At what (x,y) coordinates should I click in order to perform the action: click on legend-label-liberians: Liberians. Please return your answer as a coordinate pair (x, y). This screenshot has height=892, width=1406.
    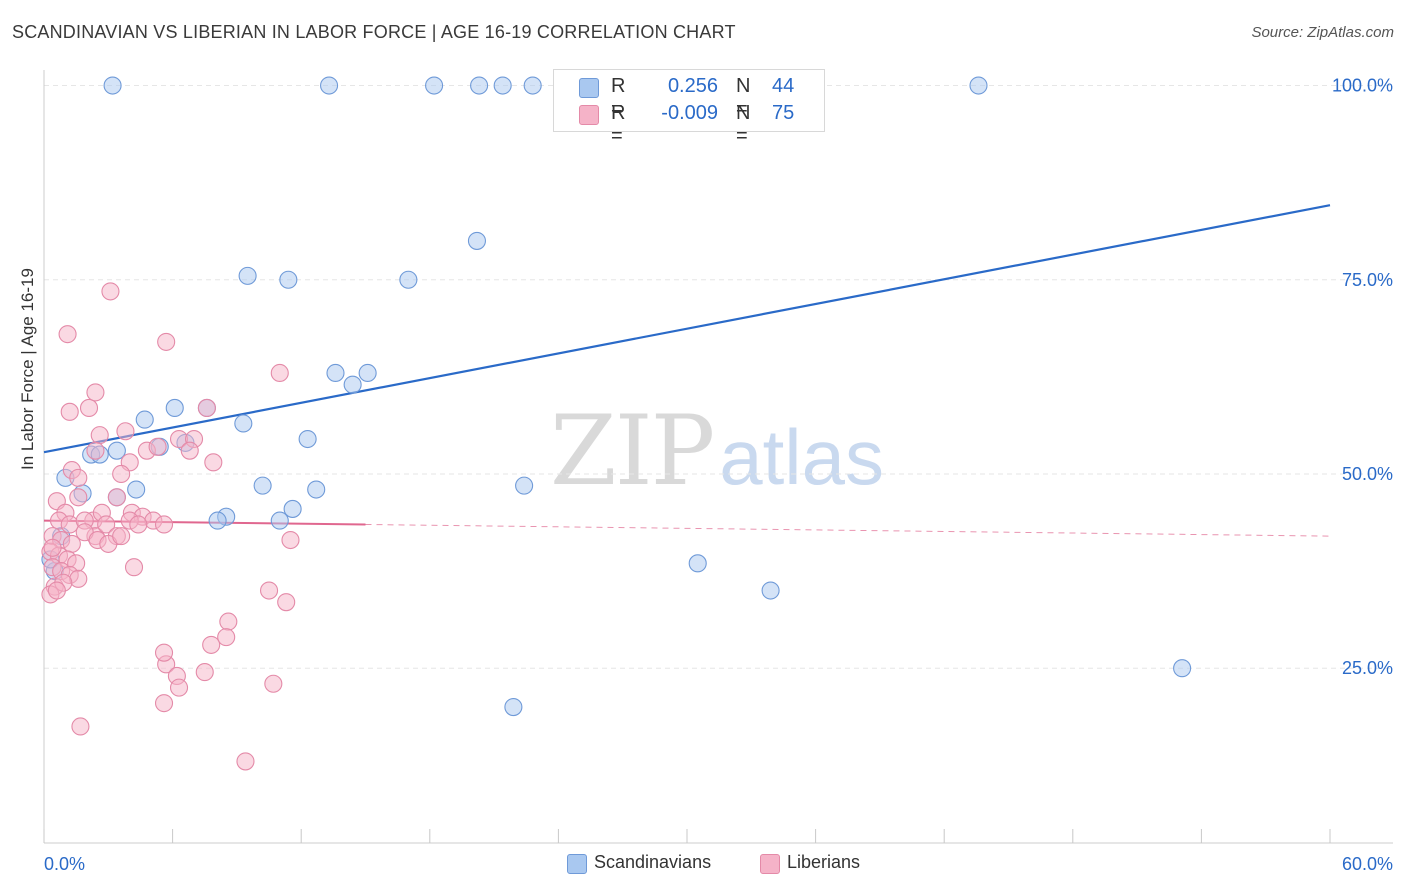
    Looking at the image, I should click on (824, 862).